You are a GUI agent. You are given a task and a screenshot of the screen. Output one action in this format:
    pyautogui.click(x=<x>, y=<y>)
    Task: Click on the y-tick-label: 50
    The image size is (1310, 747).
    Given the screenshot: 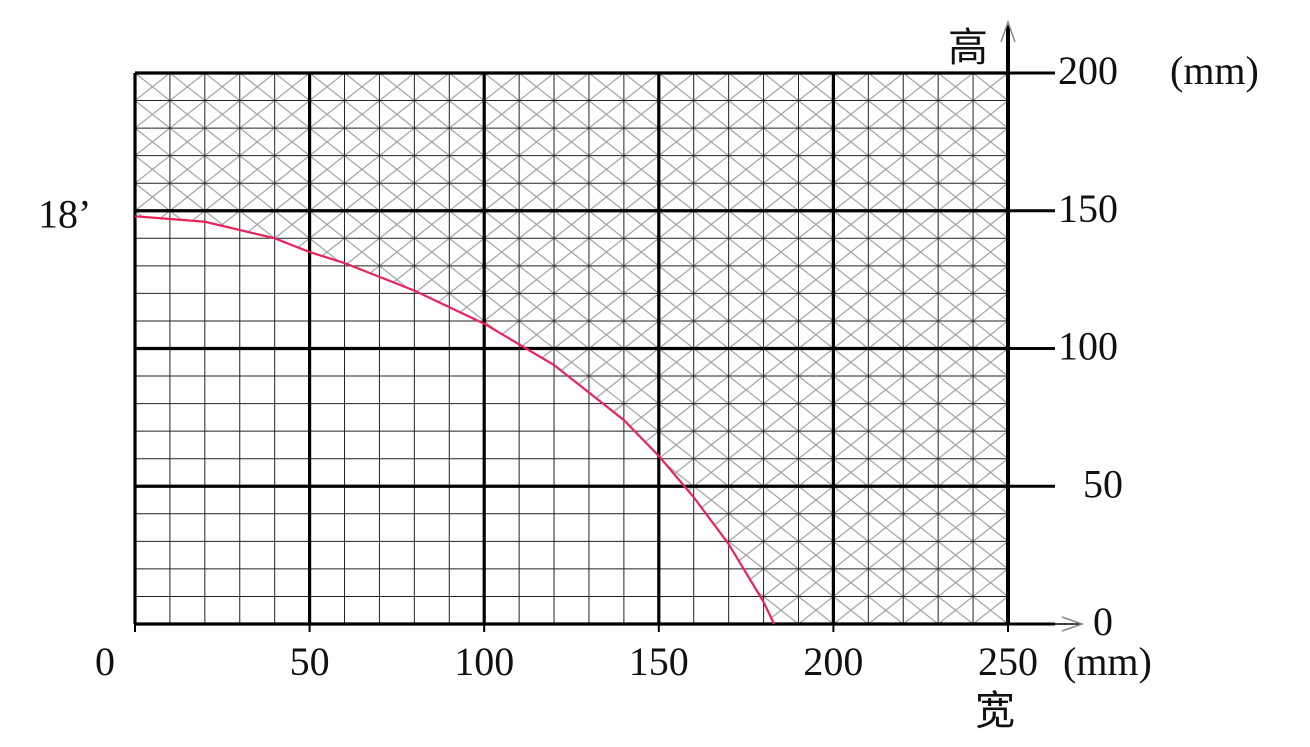 What is the action you would take?
    pyautogui.click(x=1103, y=483)
    